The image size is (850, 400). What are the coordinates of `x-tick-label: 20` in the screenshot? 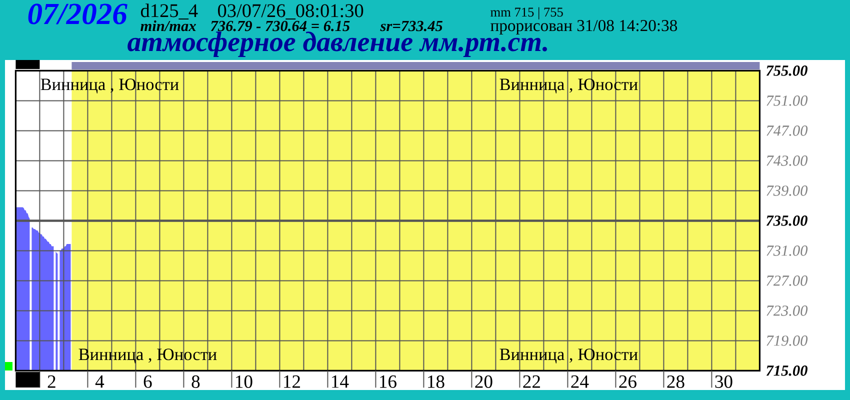 It's located at (483, 381).